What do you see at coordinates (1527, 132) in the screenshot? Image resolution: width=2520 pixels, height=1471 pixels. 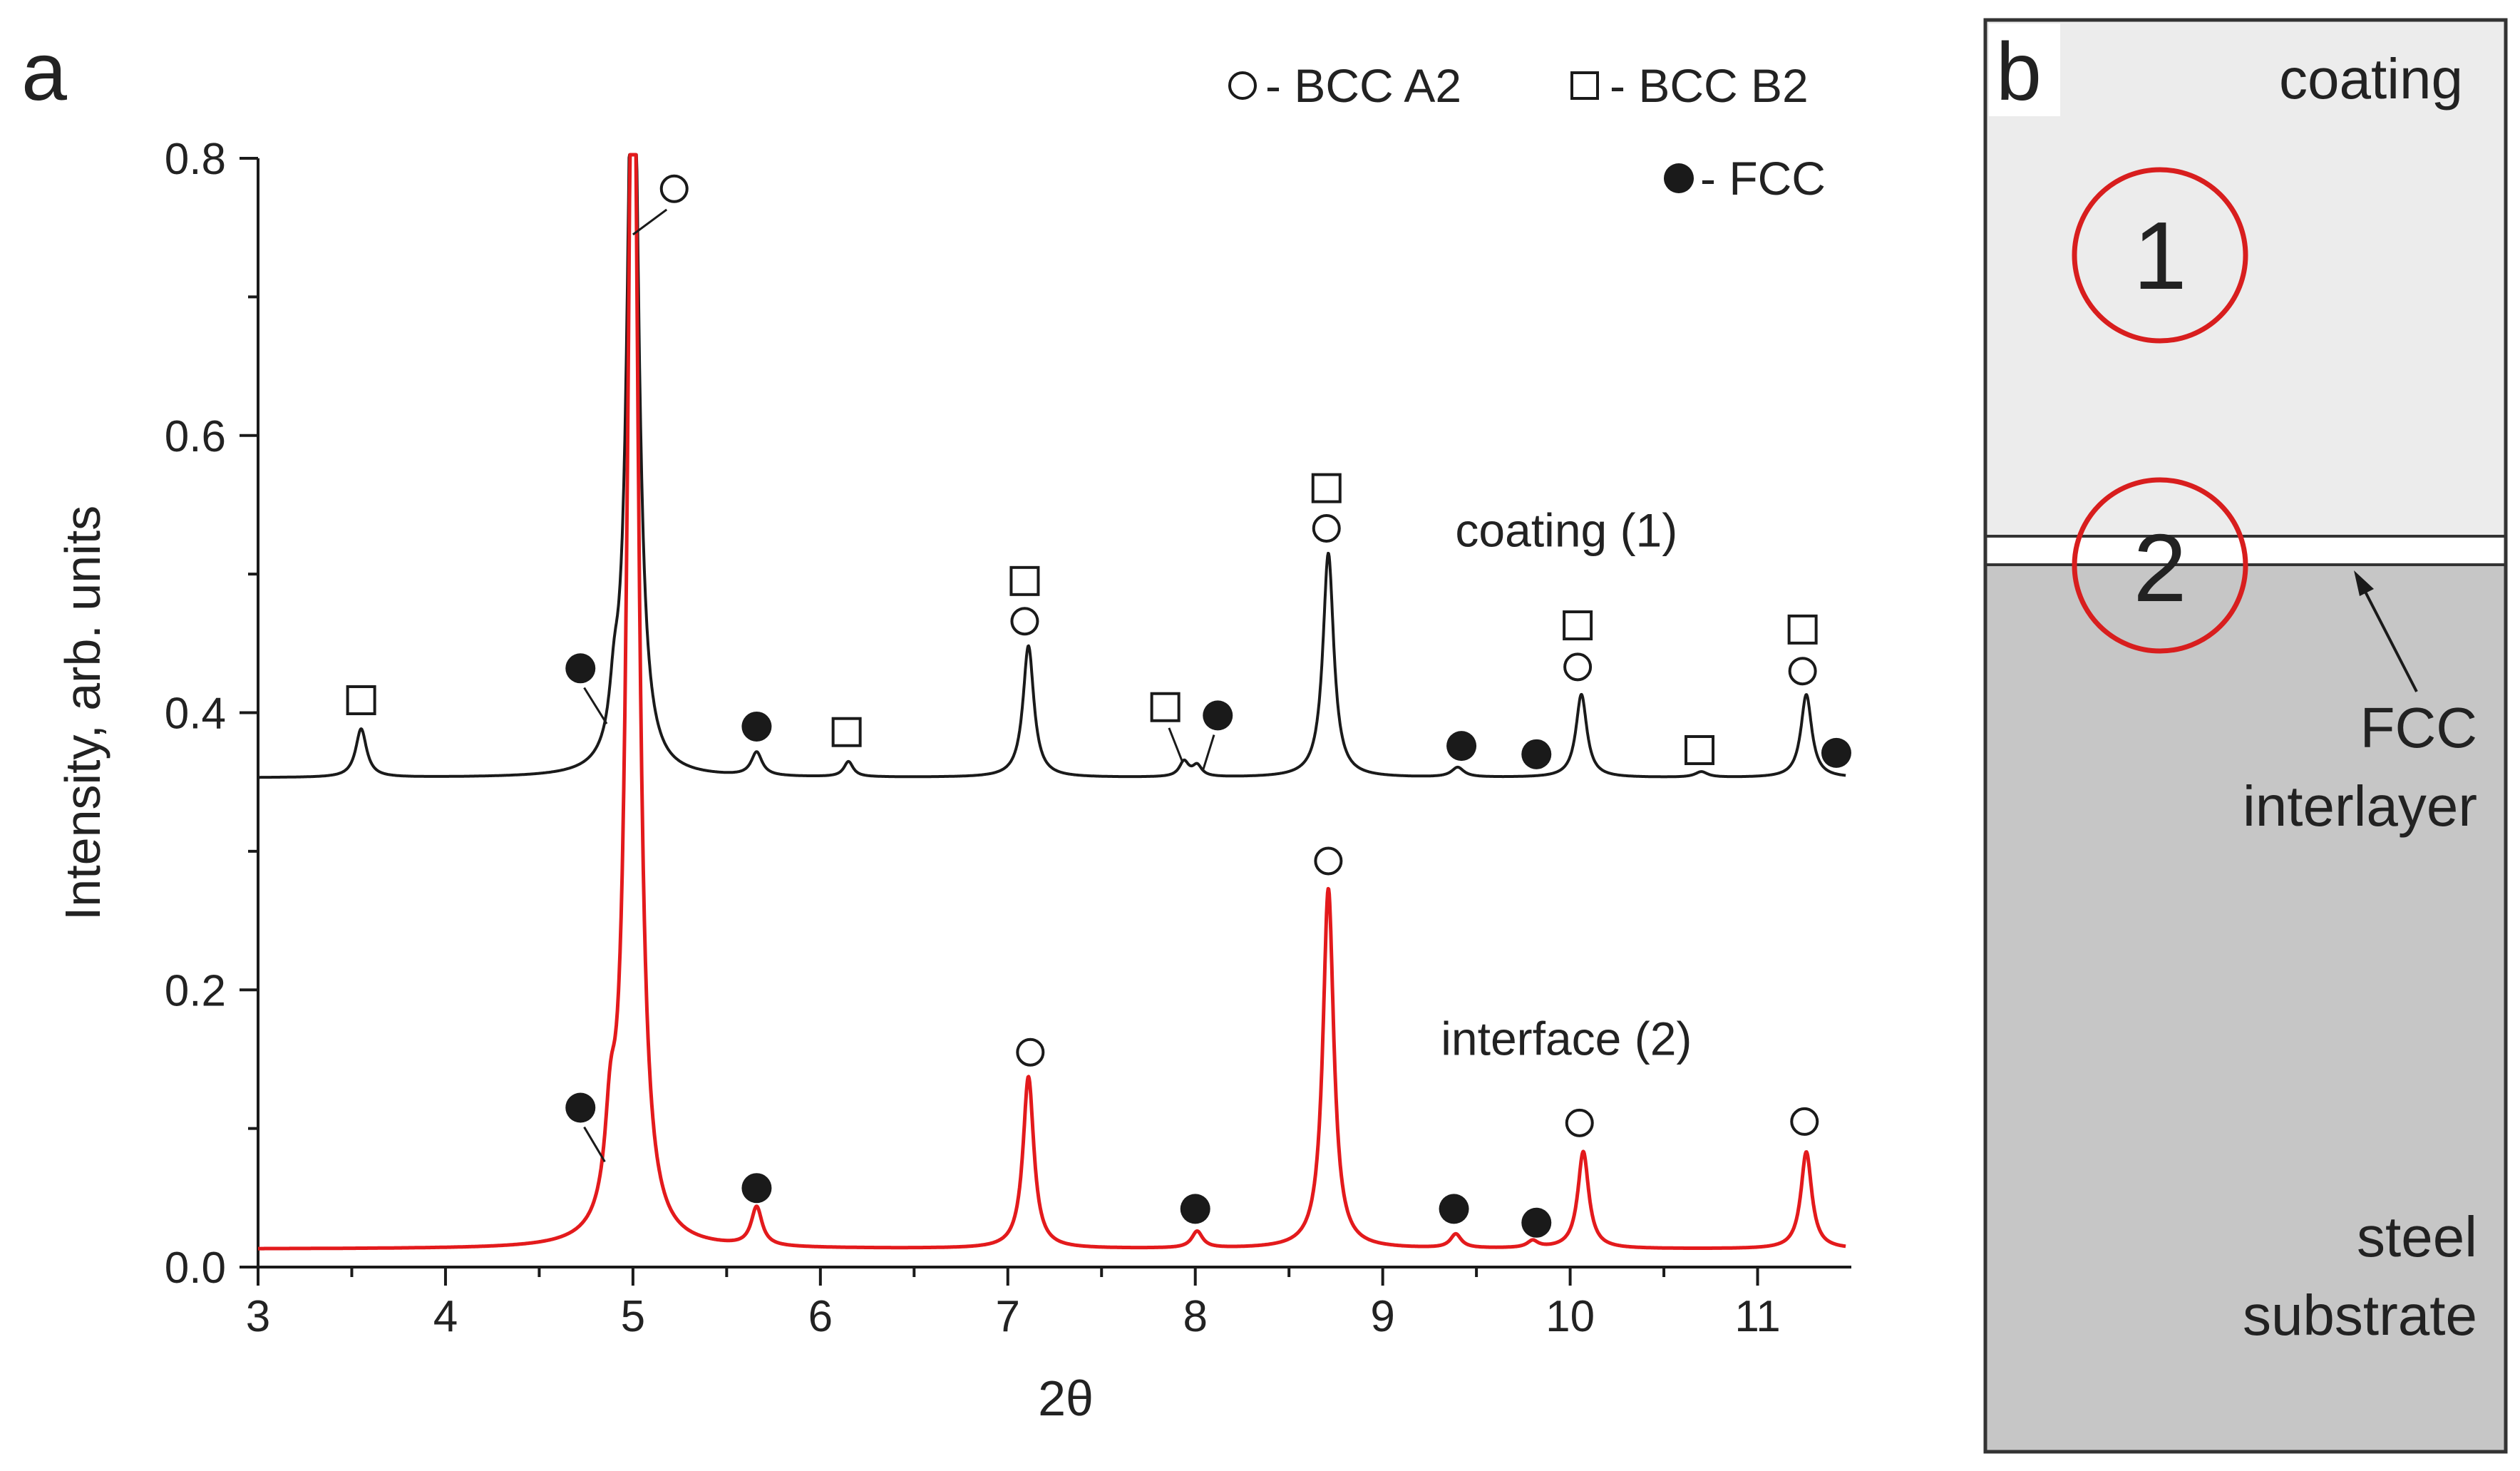 I see `legend: - BCC A2 - BCC B2 - FCC` at bounding box center [1527, 132].